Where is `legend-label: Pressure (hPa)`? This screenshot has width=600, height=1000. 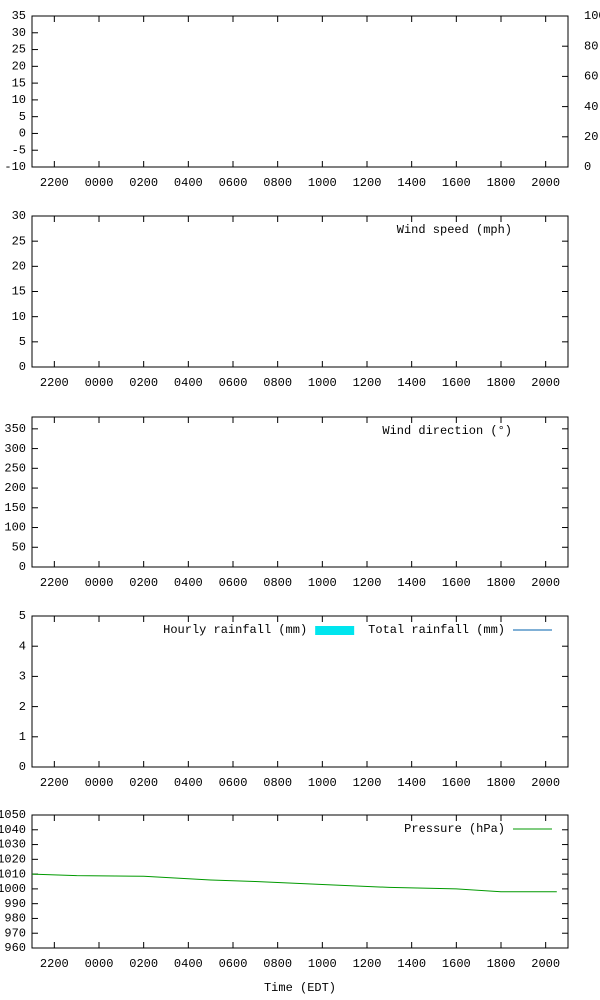
legend-label: Pressure (hPa) is located at coordinates (454, 829).